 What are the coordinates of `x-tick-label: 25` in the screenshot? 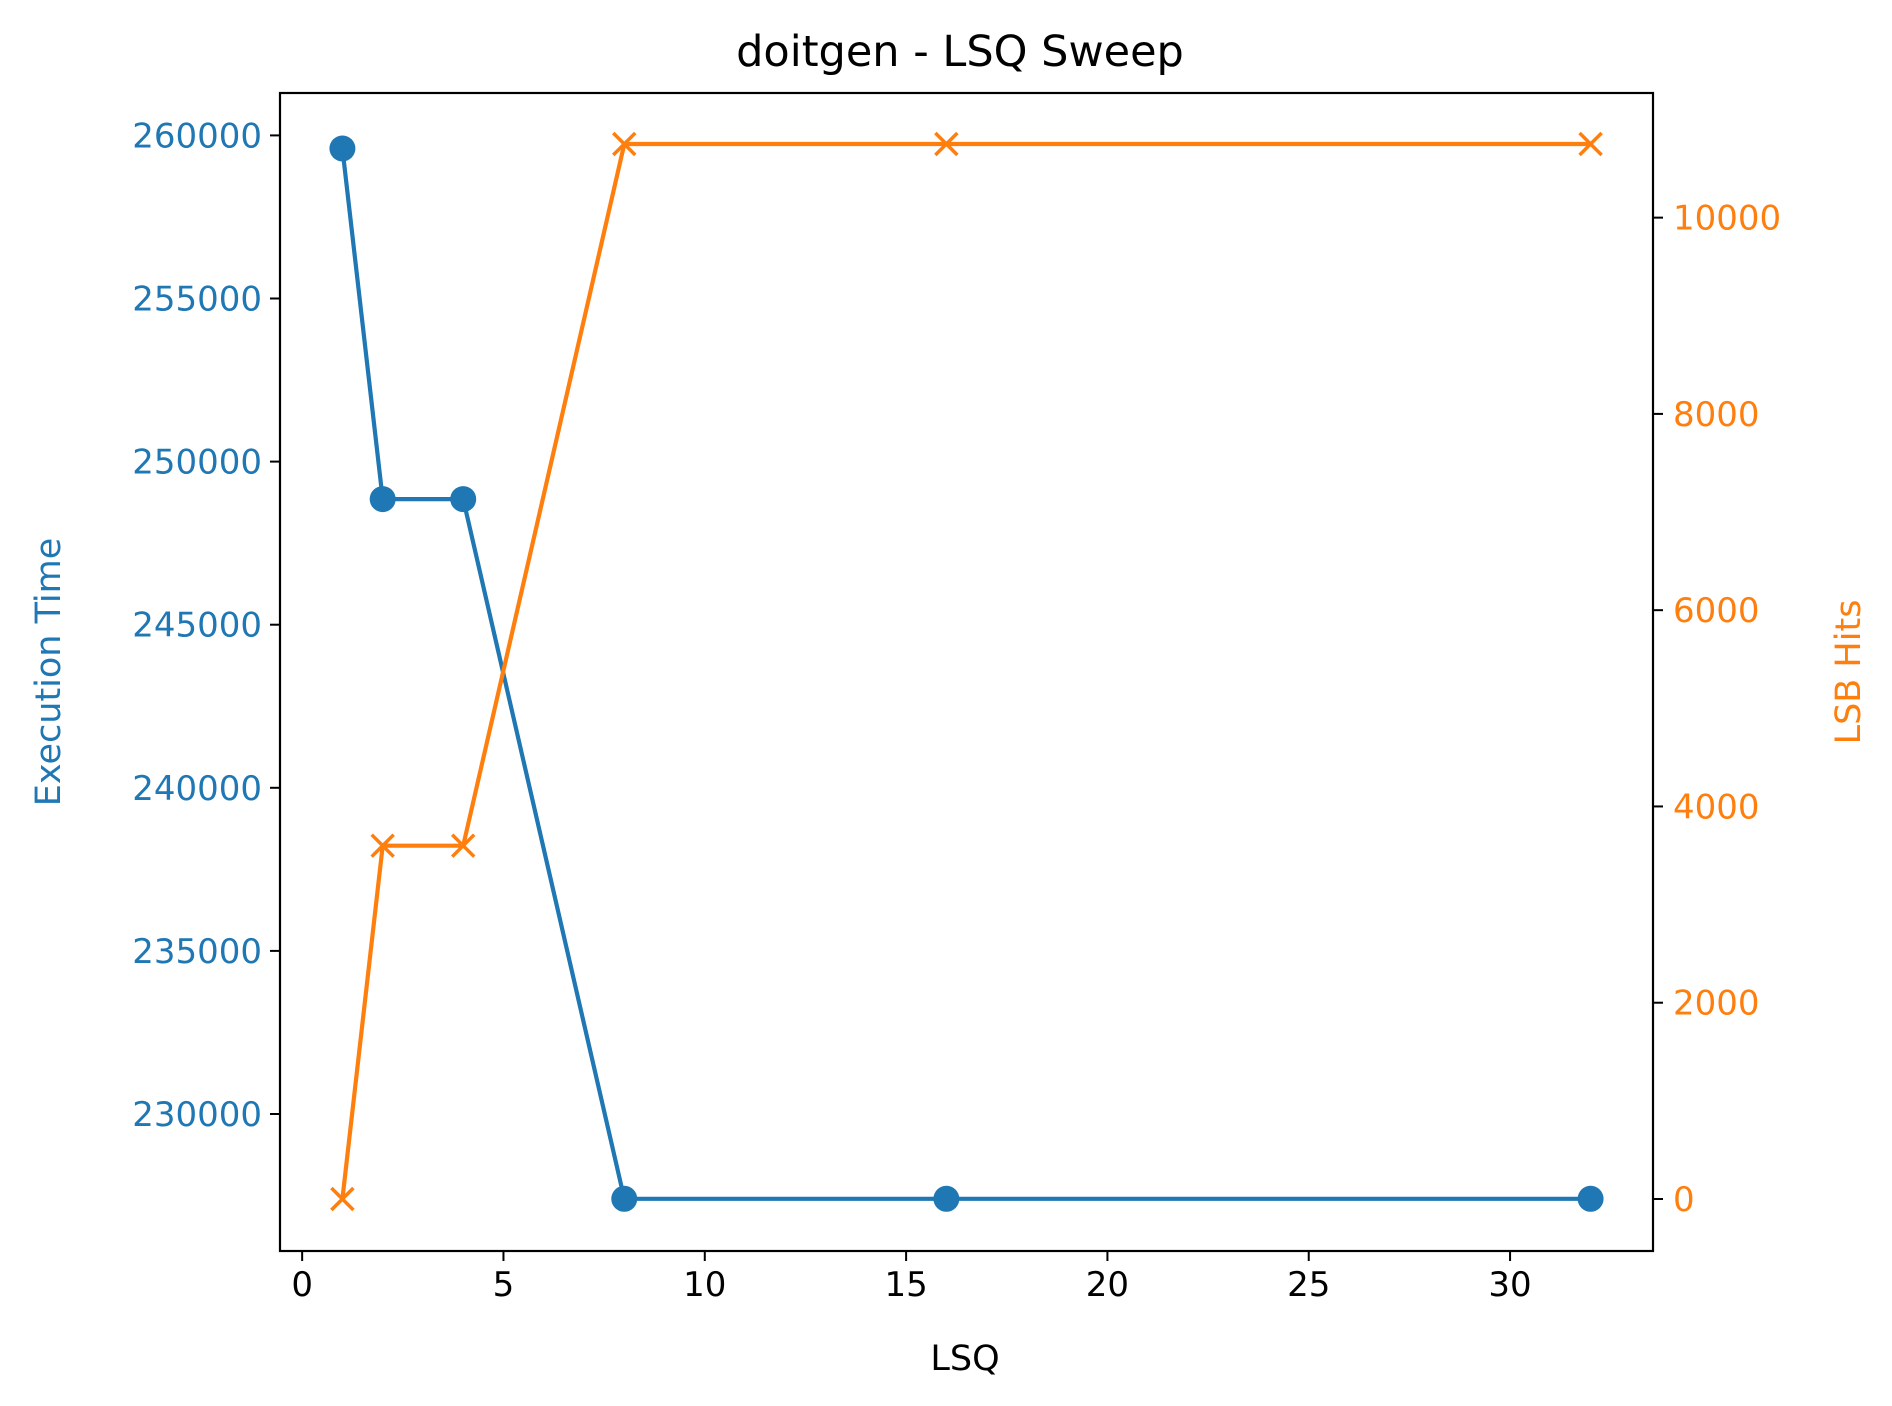 It's located at (1308, 1285).